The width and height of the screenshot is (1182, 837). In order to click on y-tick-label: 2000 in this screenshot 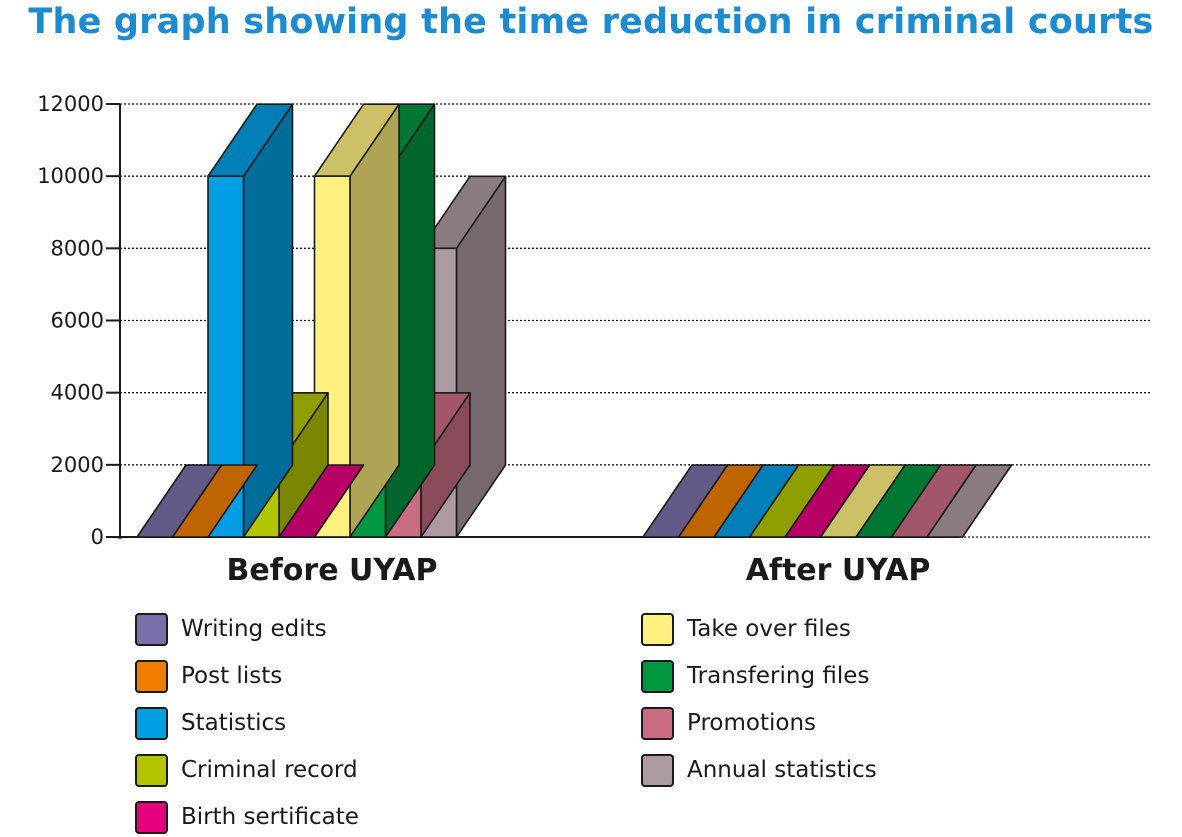, I will do `click(77, 465)`.